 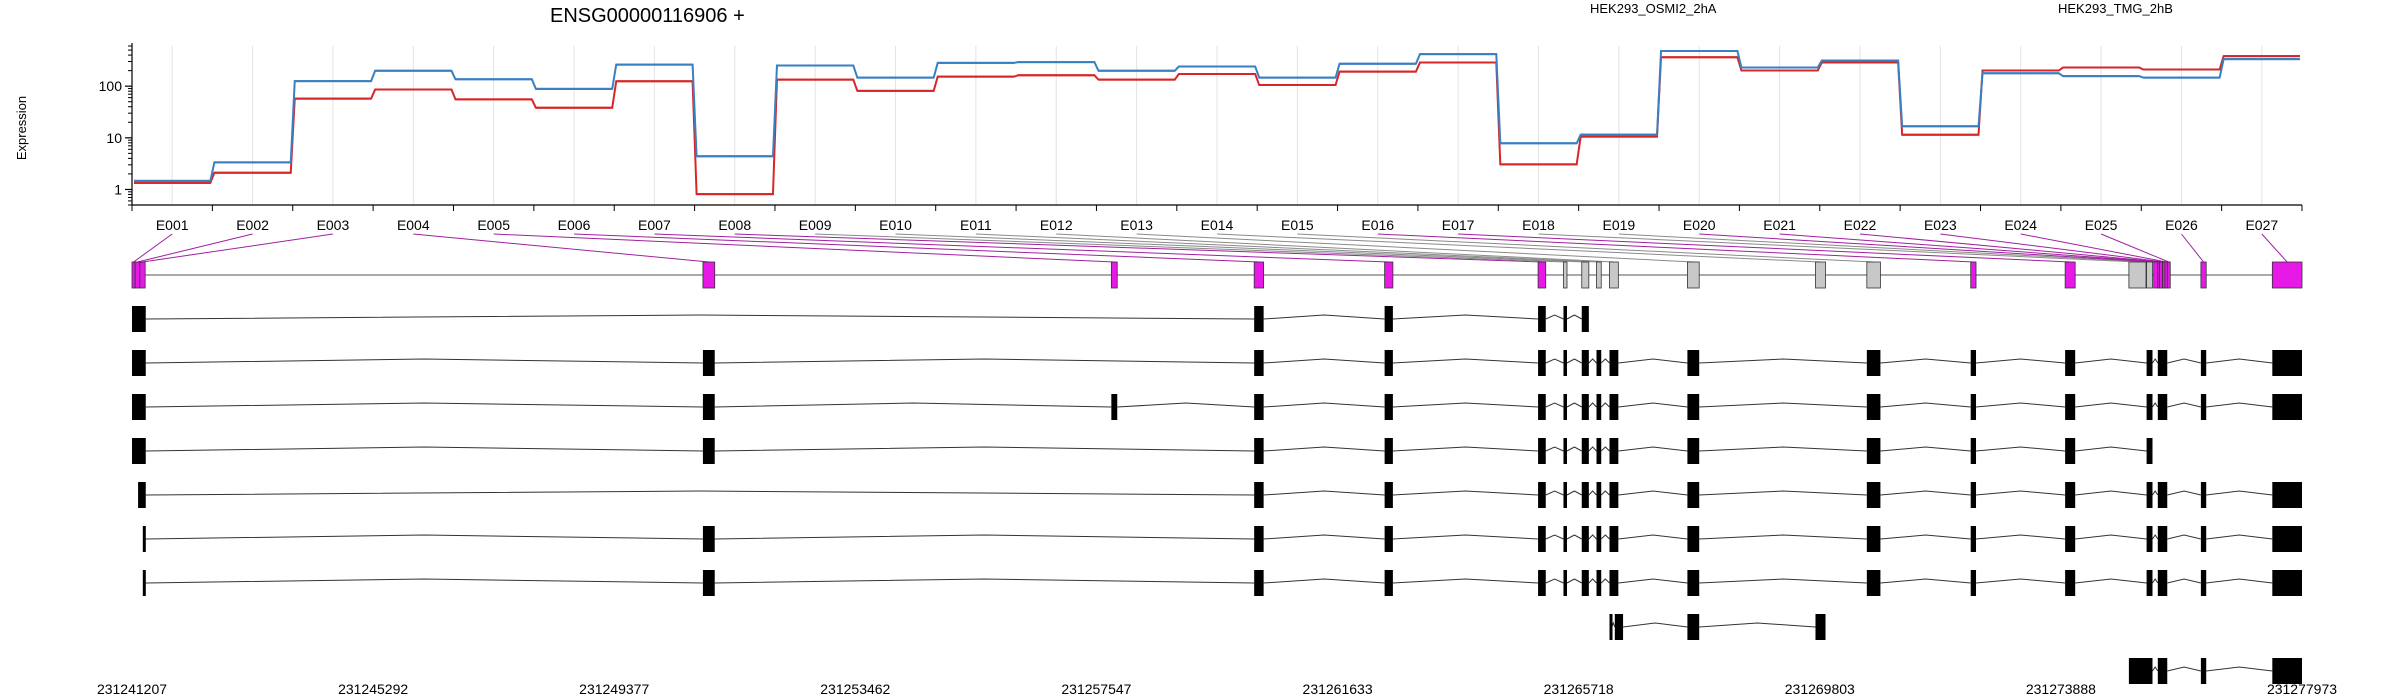 I want to click on chart-title: ENSG00000116906 +, so click(x=647, y=16).